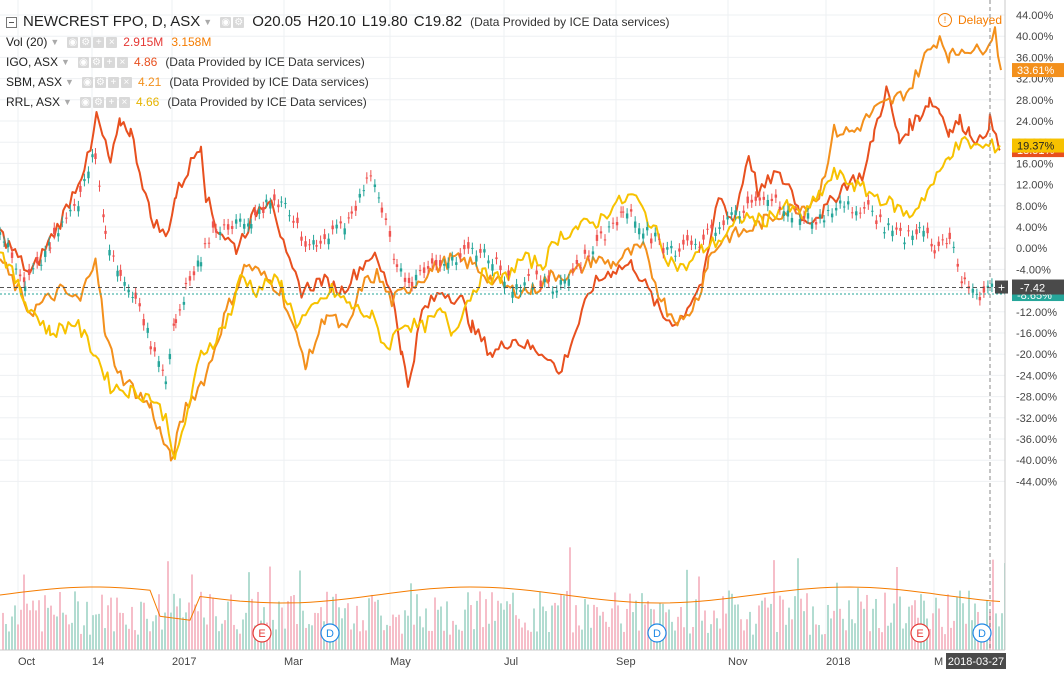  What do you see at coordinates (27, 42) in the screenshot?
I see `vol-name: Vol (20)` at bounding box center [27, 42].